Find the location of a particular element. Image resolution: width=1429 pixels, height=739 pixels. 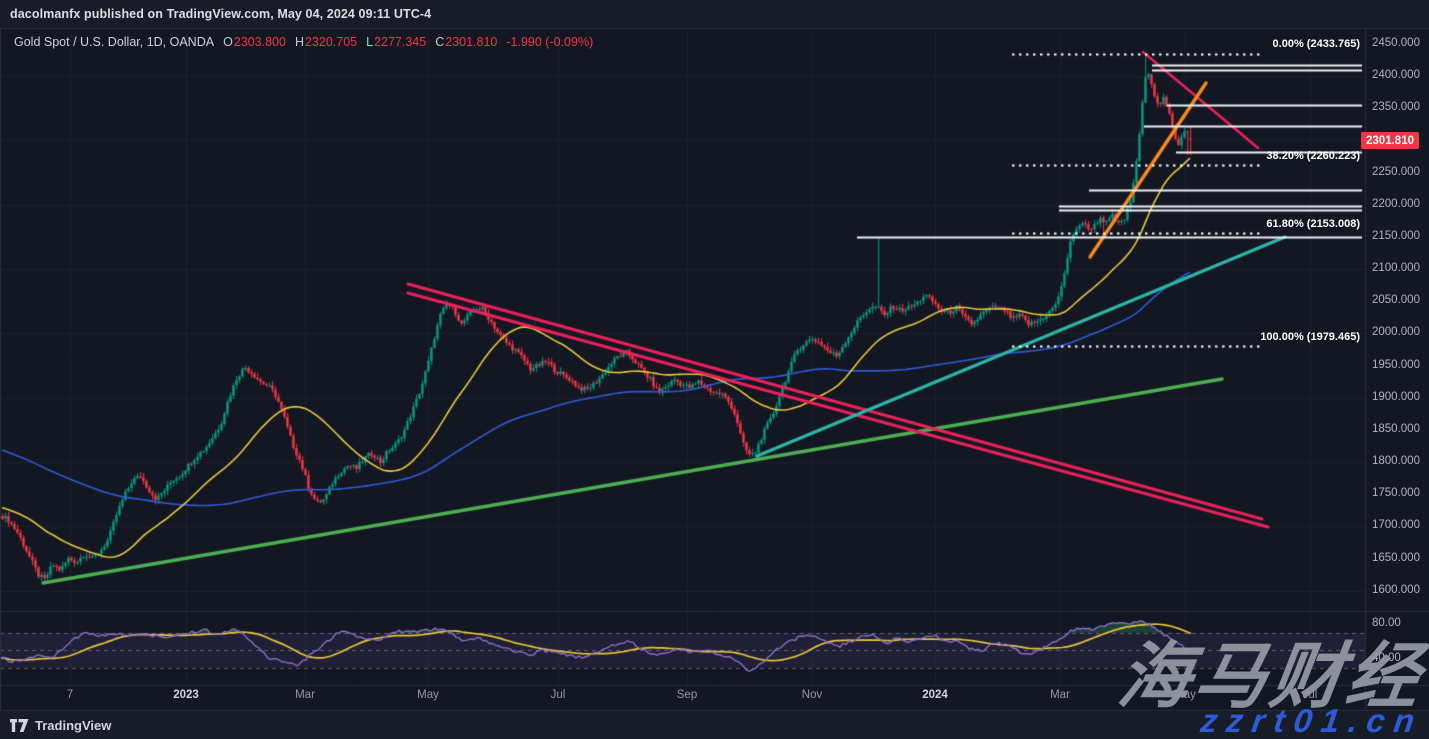

fib-label: 0.00% (2433.765) is located at coordinates (1316, 44).